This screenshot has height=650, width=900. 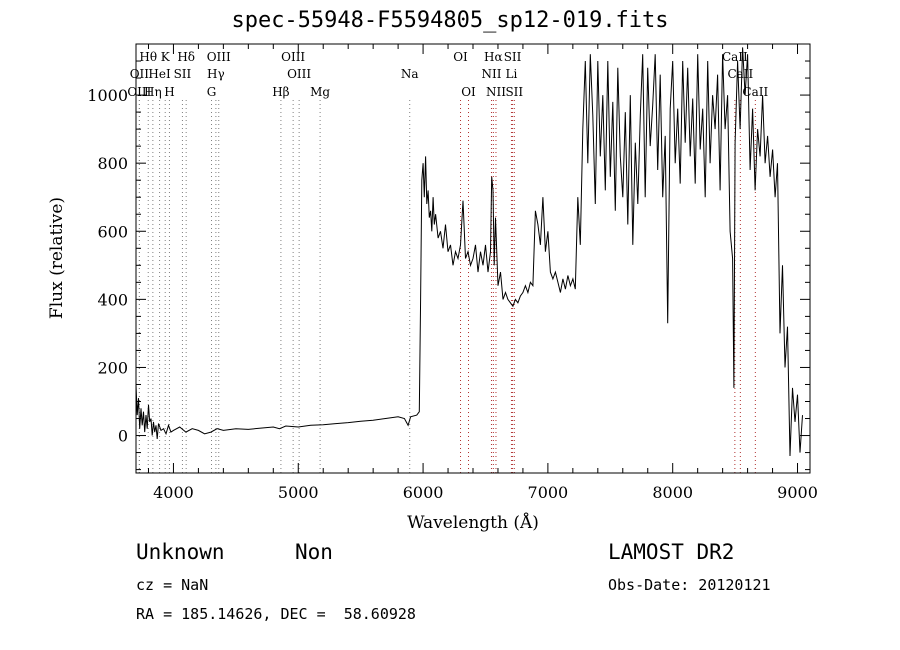 What do you see at coordinates (173, 492) in the screenshot?
I see `x-tick-label: 4000` at bounding box center [173, 492].